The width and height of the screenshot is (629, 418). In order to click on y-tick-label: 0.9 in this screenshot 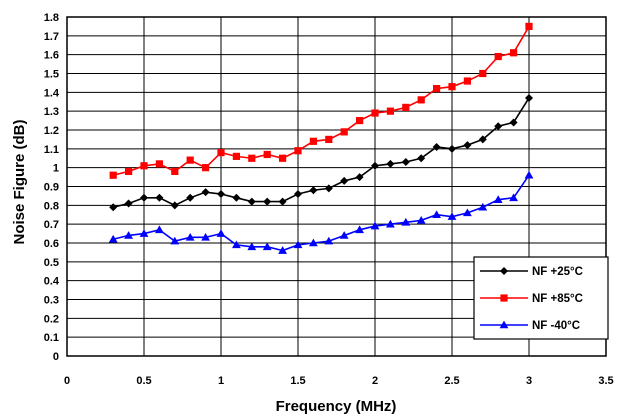, I will do `click(51, 188)`.